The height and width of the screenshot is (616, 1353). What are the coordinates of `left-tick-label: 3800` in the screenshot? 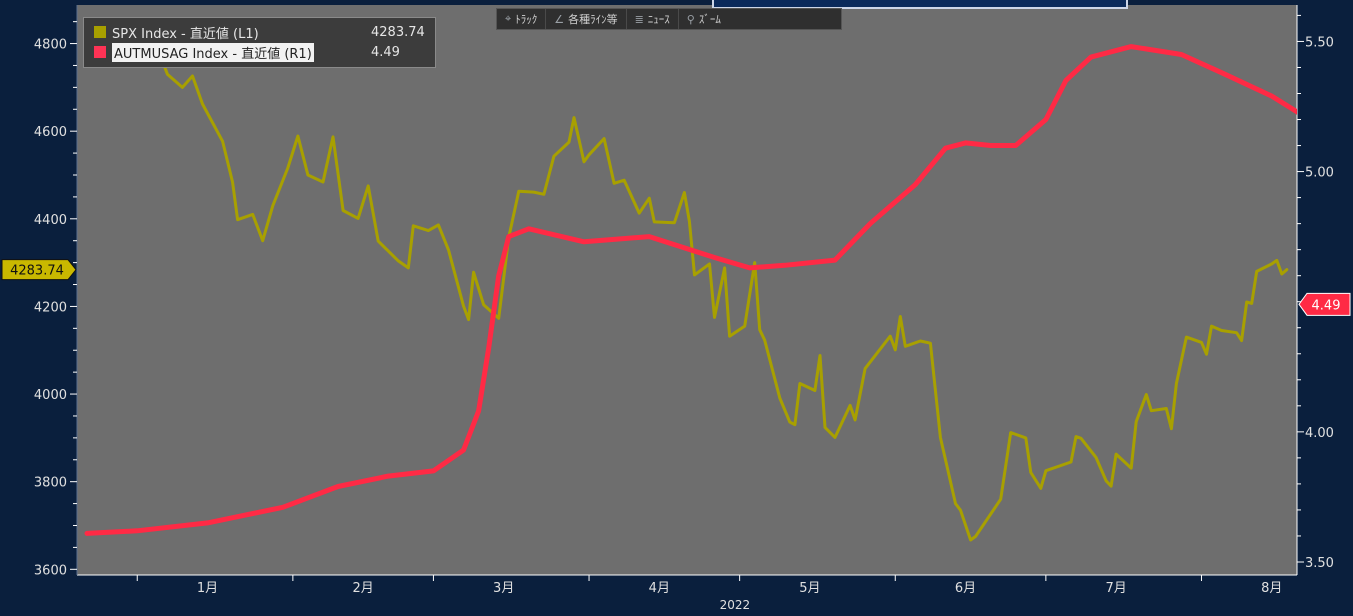 It's located at (50, 483).